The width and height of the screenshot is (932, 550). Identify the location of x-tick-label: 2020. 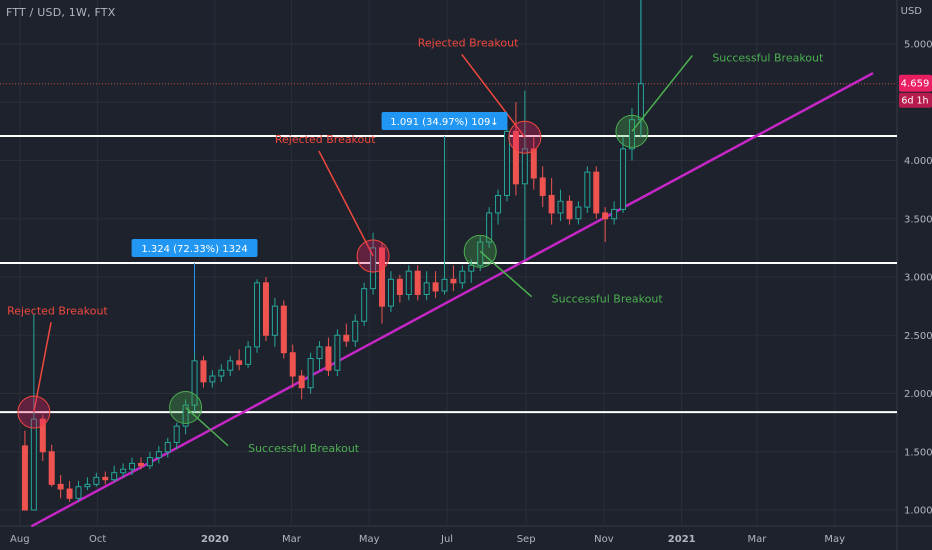
(215, 539).